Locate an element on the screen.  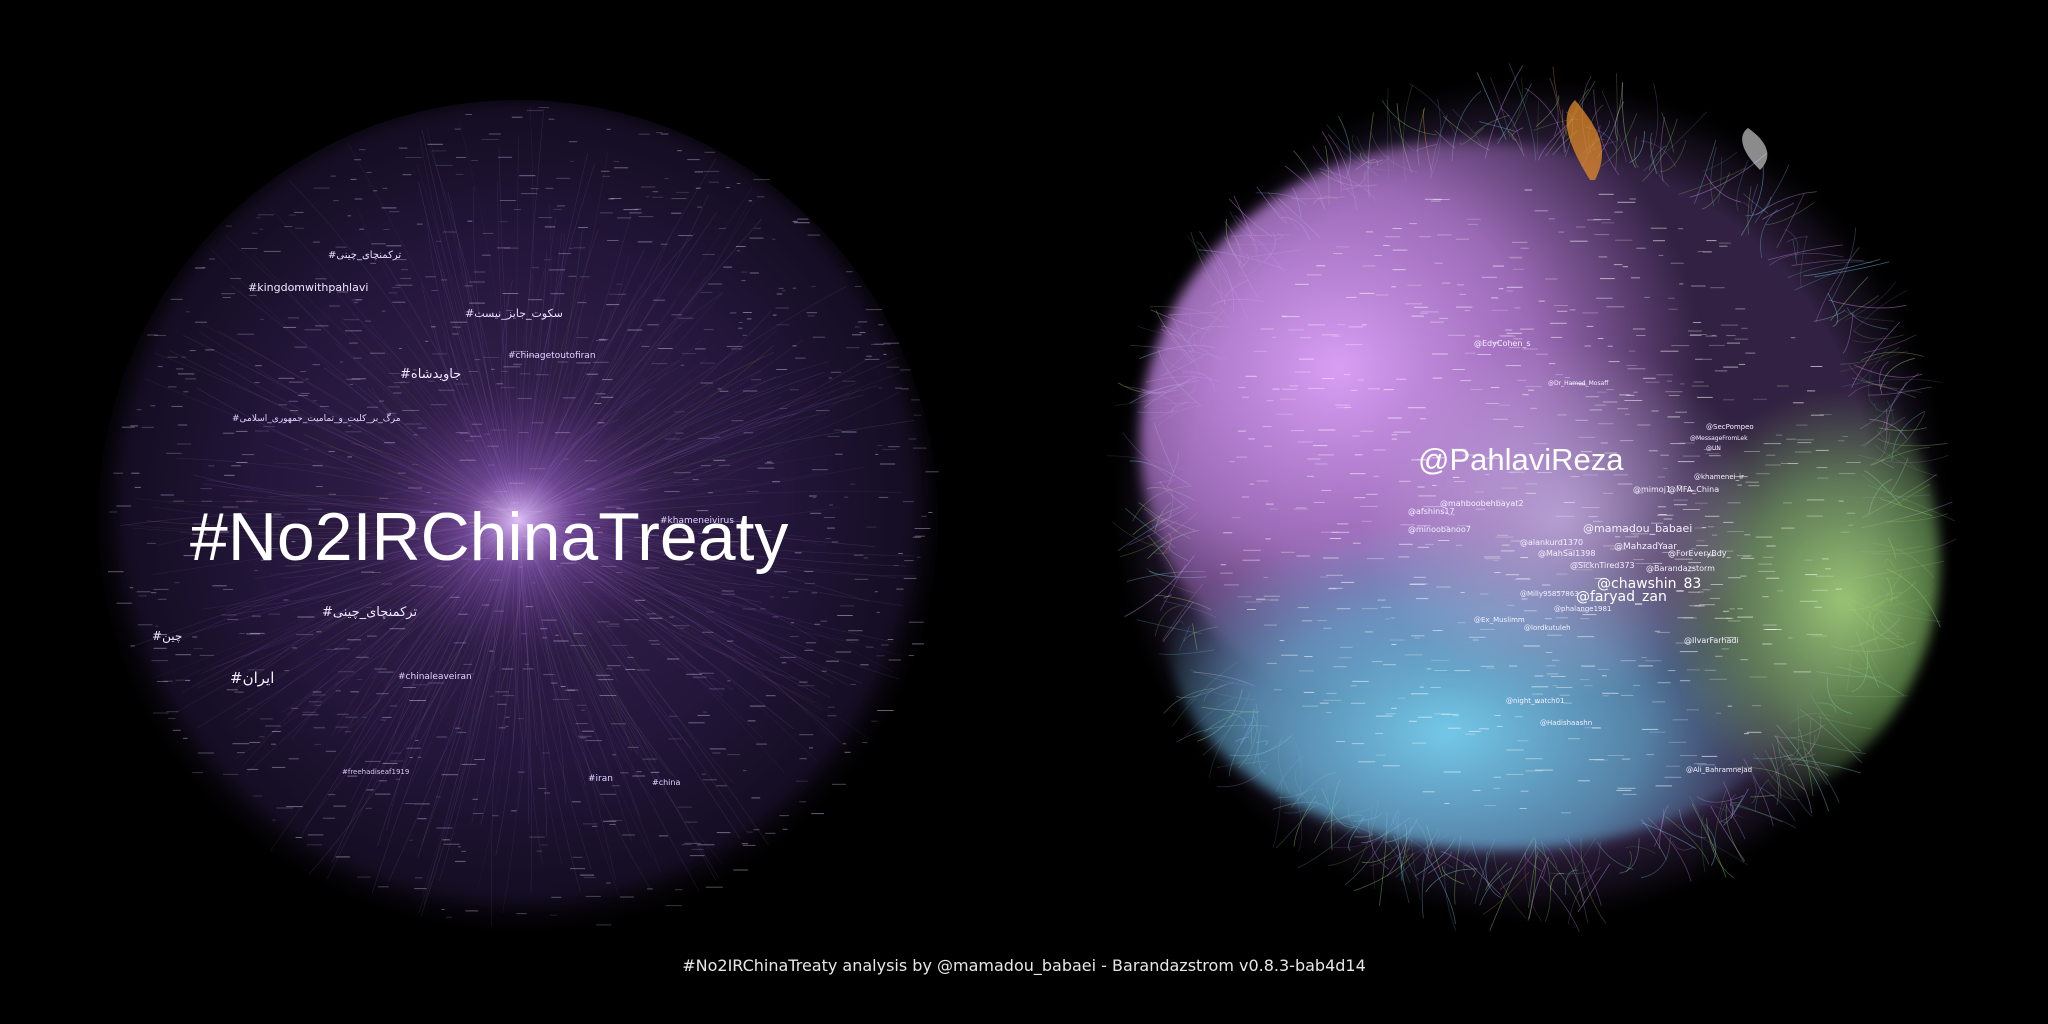
mention-label: @Ex_Muslimm is located at coordinates (1499, 620).